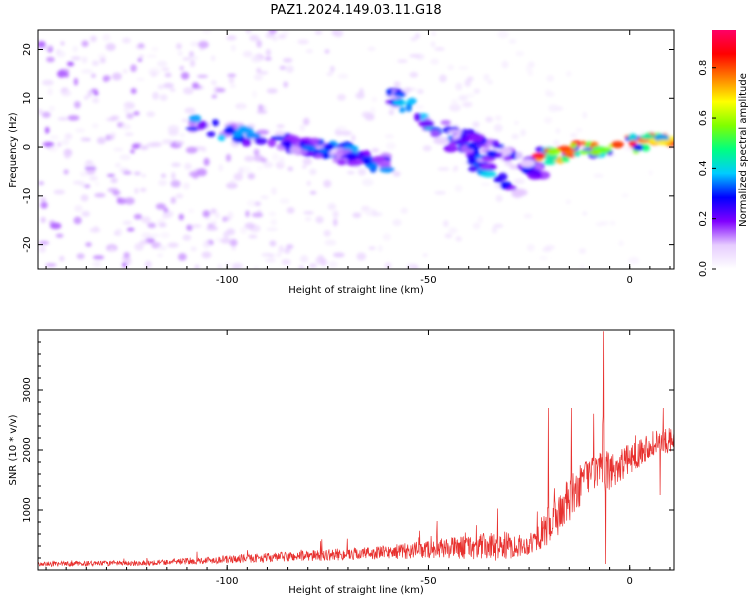 The image size is (750, 600). Describe the element at coordinates (703, 118) in the screenshot. I see `colorbar-tick-label: 0.6` at that location.